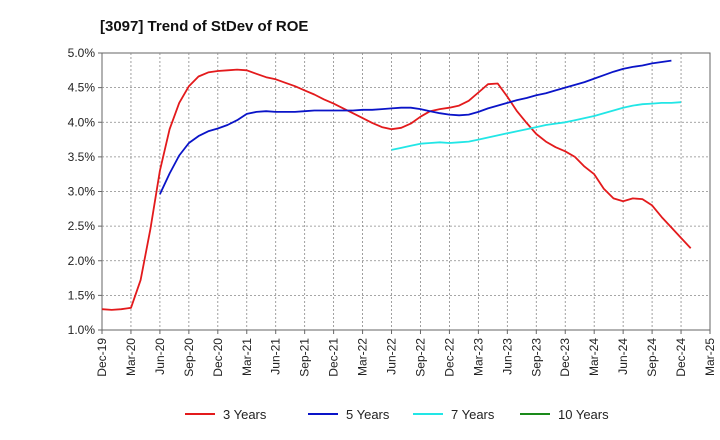 Image resolution: width=720 pixels, height=440 pixels. Describe the element at coordinates (478, 357) in the screenshot. I see `x-tick-label: Mar-23` at that location.